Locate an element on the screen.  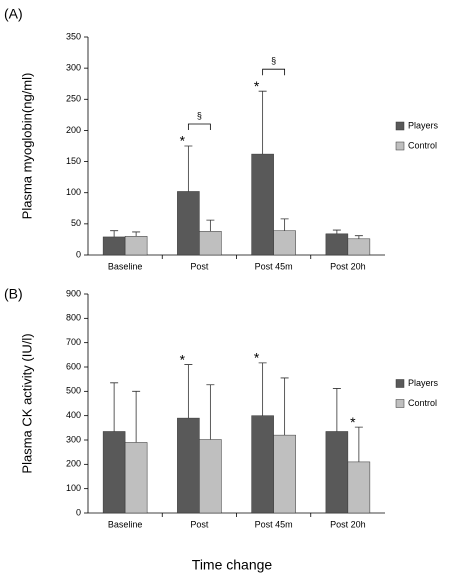
y-tick-label: 600 is located at coordinates (73, 366).